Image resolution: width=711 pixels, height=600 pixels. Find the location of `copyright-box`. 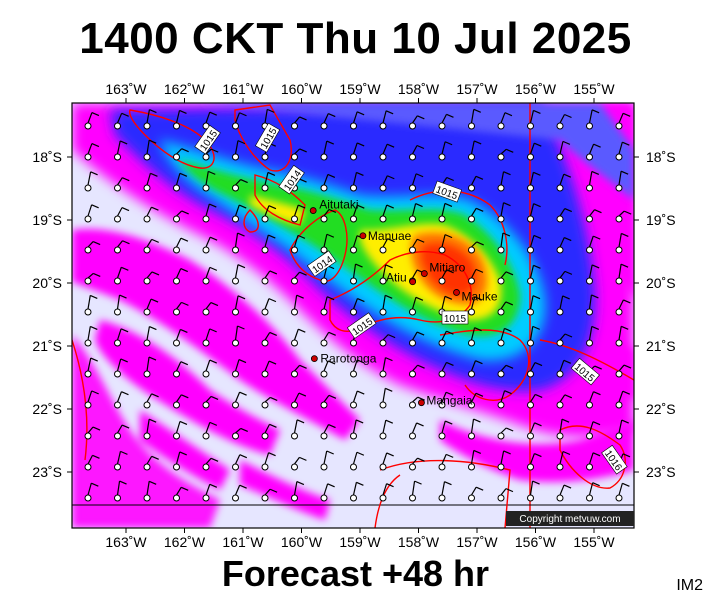

copyright-box is located at coordinates (570, 518).